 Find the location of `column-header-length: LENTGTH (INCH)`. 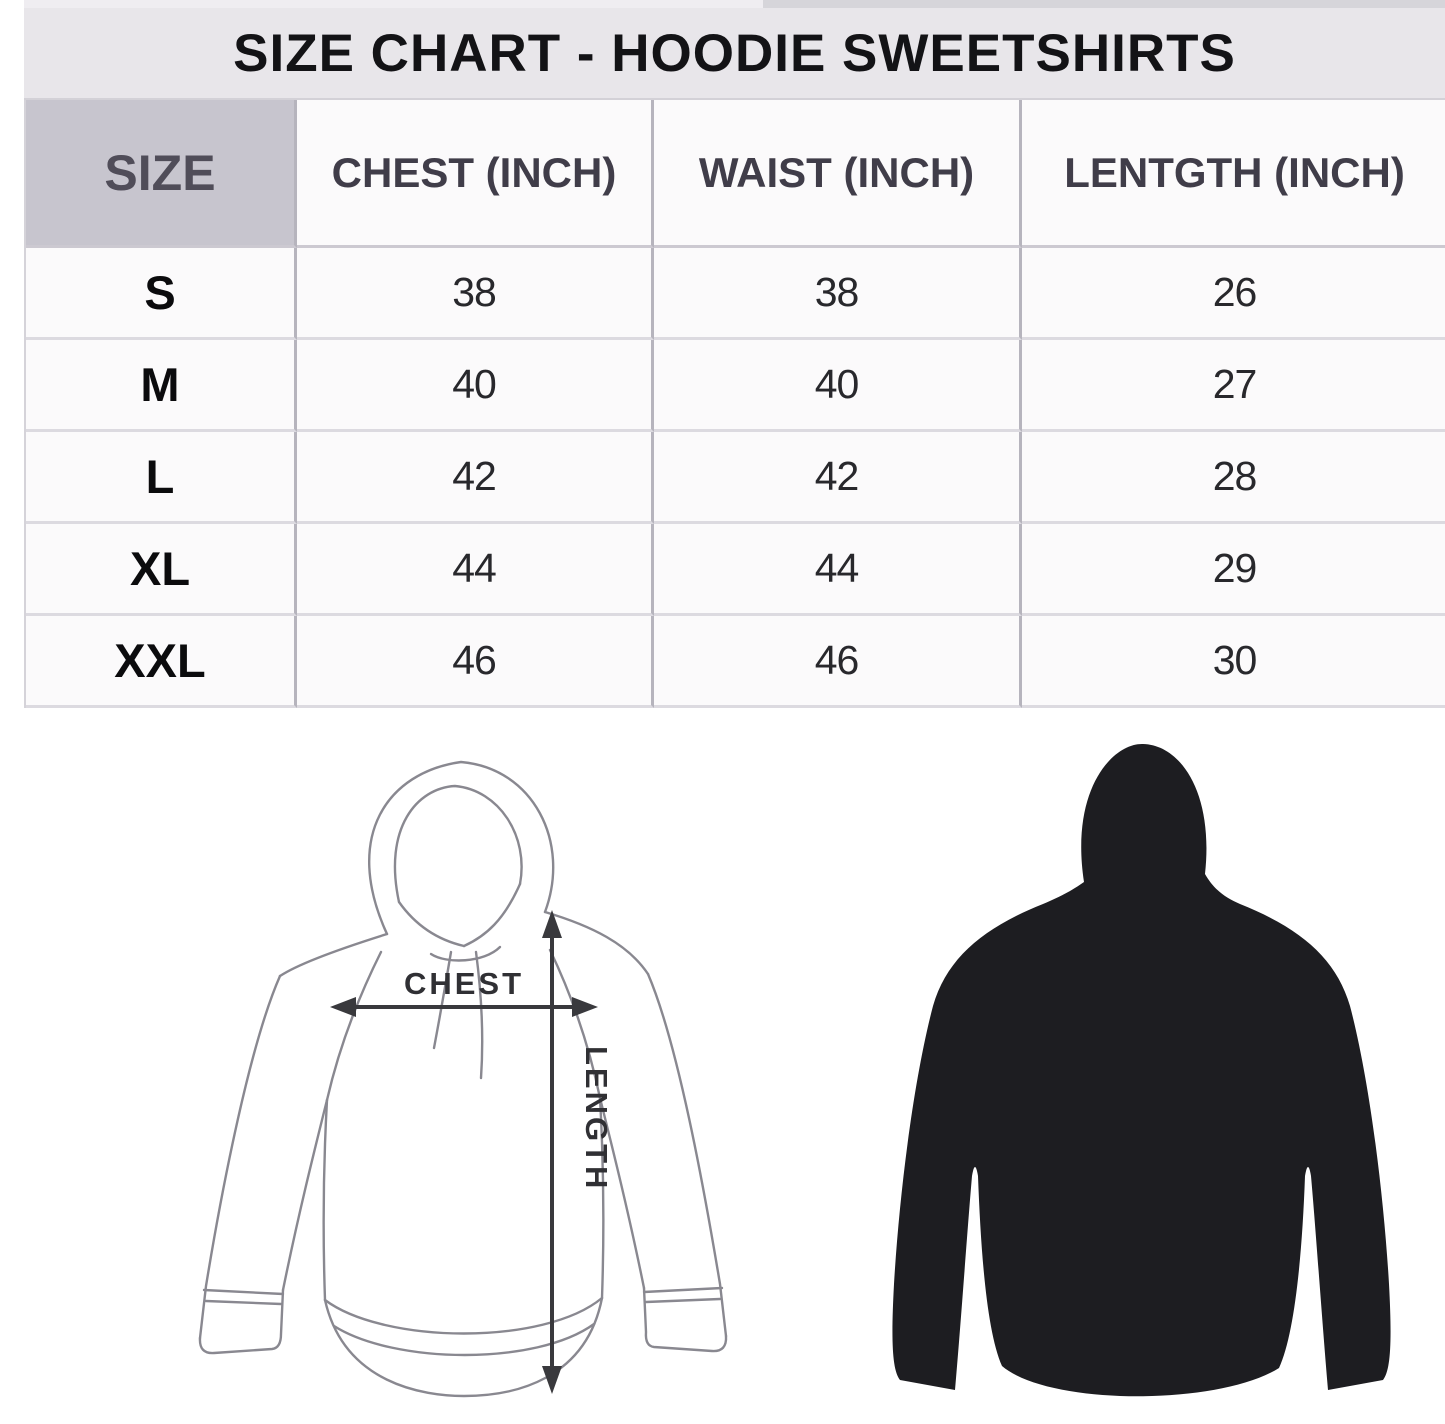

column-header-length: LENTGTH (INCH) is located at coordinates (1233, 174).